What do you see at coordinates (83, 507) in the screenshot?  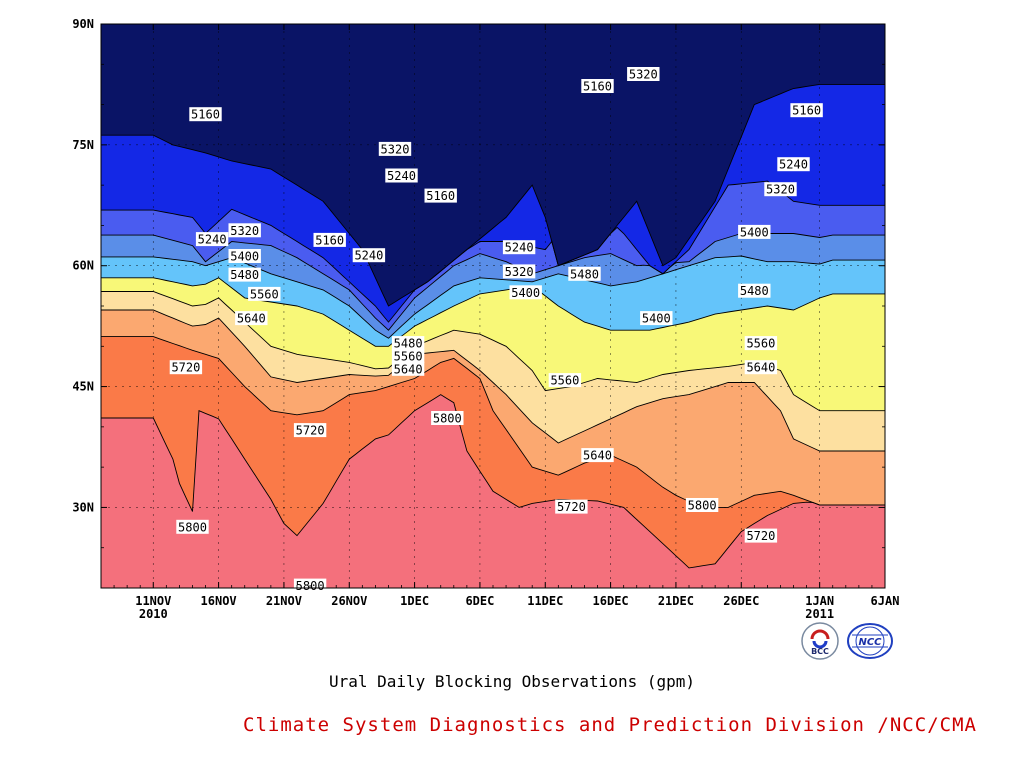 I see `y-tick-label: 30N` at bounding box center [83, 507].